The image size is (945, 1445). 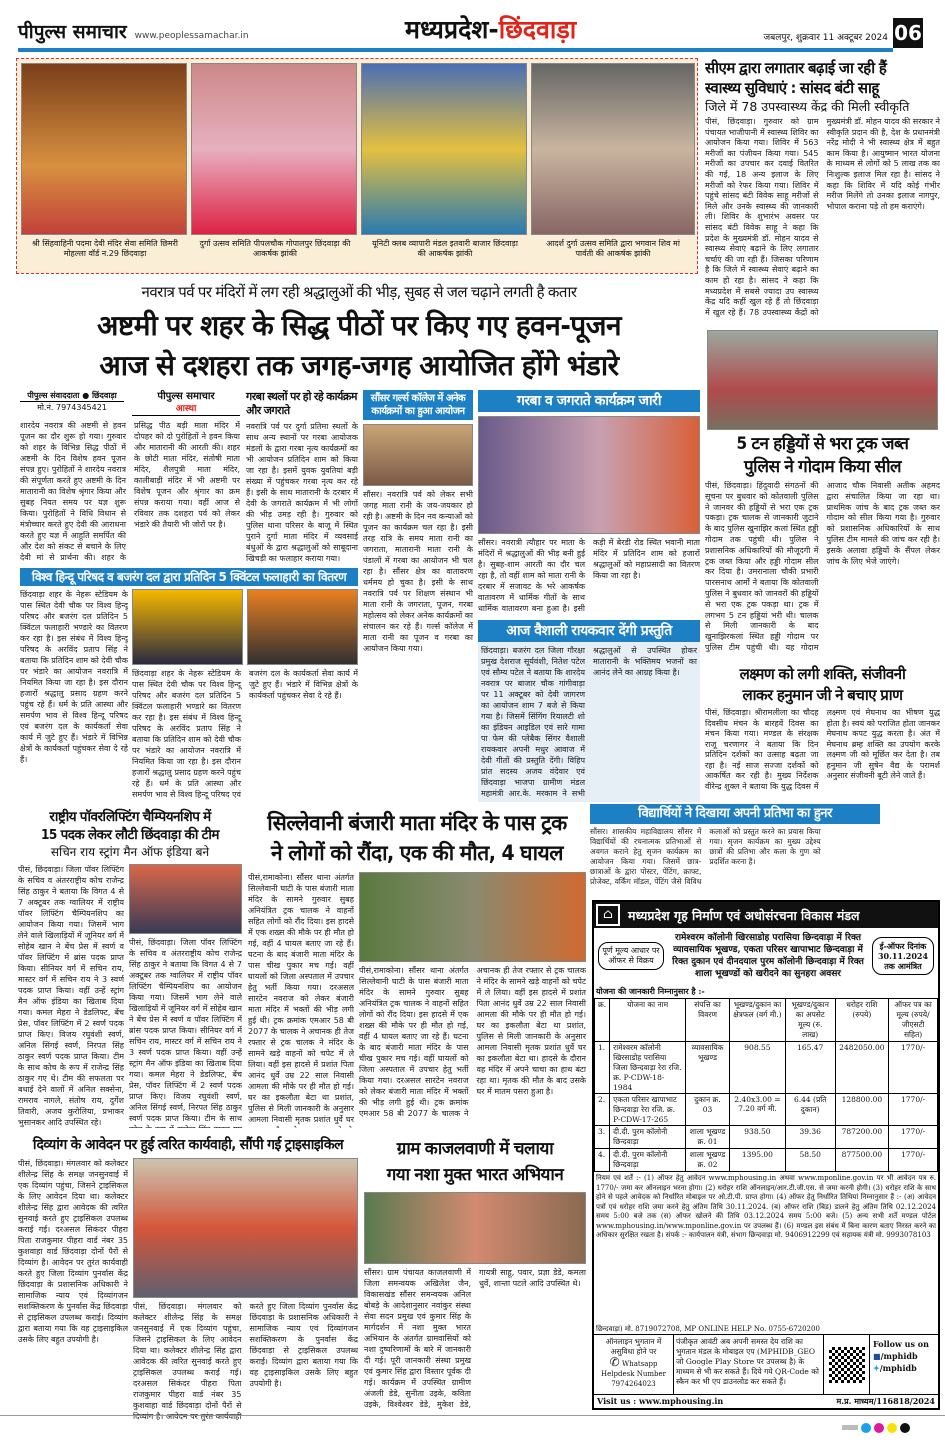 What do you see at coordinates (537, 29) in the screenshot?
I see `section-city: छिंदवाड़ा` at bounding box center [537, 29].